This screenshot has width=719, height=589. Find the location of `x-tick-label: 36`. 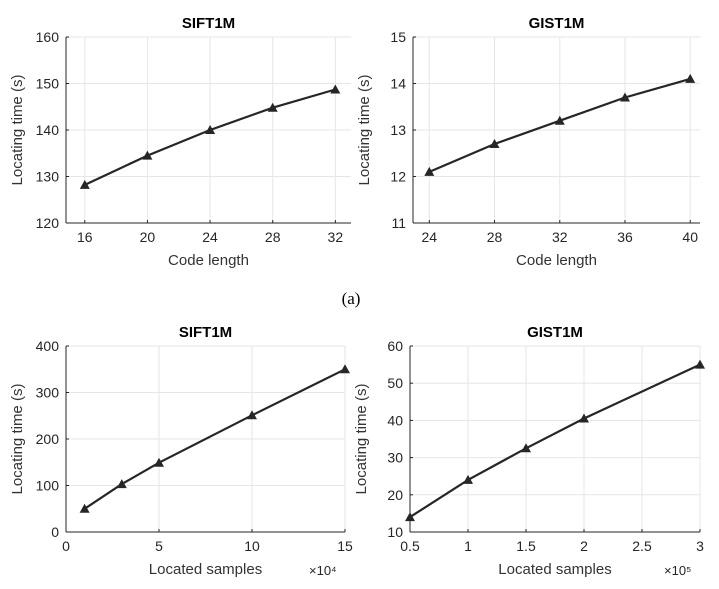

x-tick-label: 36 is located at coordinates (625, 237).